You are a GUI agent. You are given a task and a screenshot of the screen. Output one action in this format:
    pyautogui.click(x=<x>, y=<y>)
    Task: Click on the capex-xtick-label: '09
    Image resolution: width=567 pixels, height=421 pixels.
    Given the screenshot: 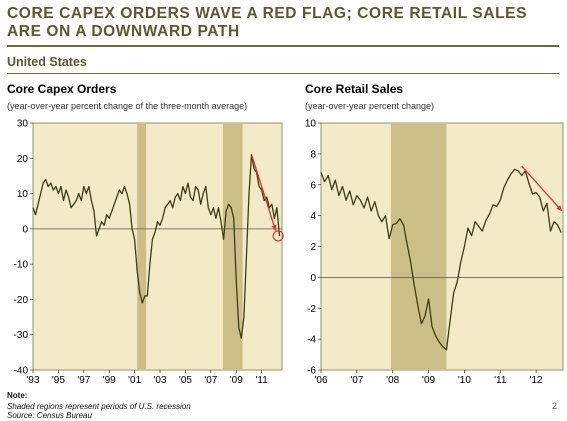 What is the action you would take?
    pyautogui.click(x=236, y=380)
    